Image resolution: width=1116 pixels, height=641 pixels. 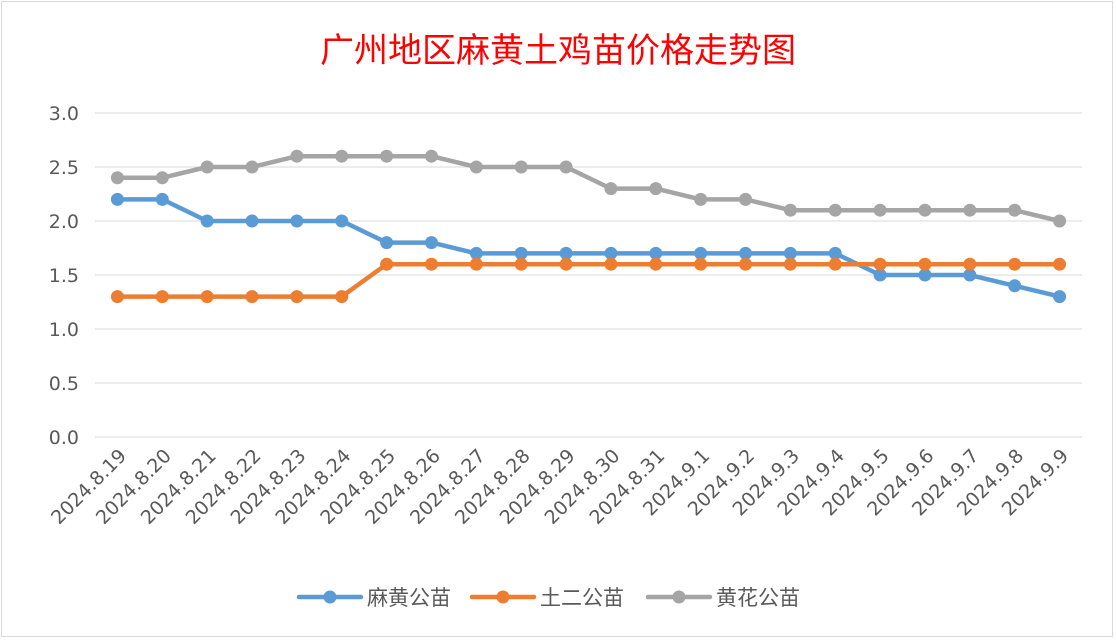 I want to click on legend-entry: 土二公苗, so click(x=546, y=598).